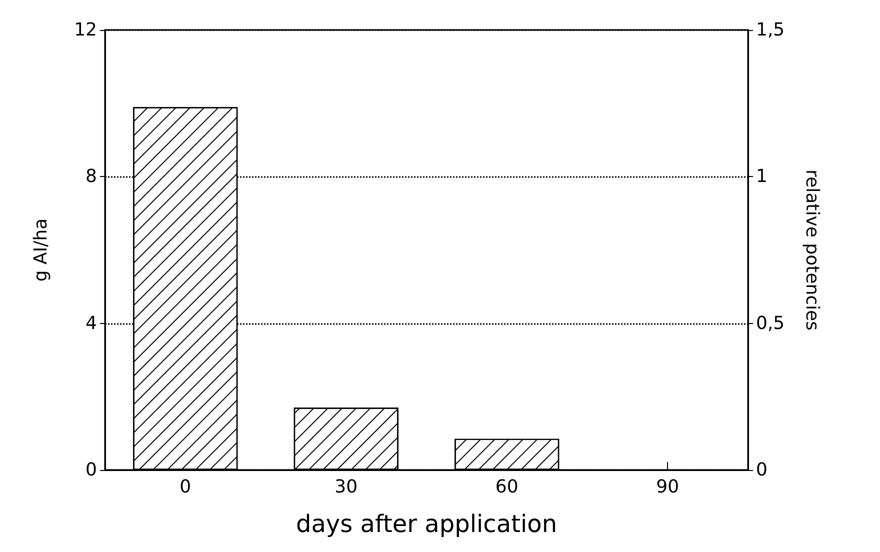 The height and width of the screenshot is (552, 880). I want to click on x-tick-label: 0, so click(186, 487).